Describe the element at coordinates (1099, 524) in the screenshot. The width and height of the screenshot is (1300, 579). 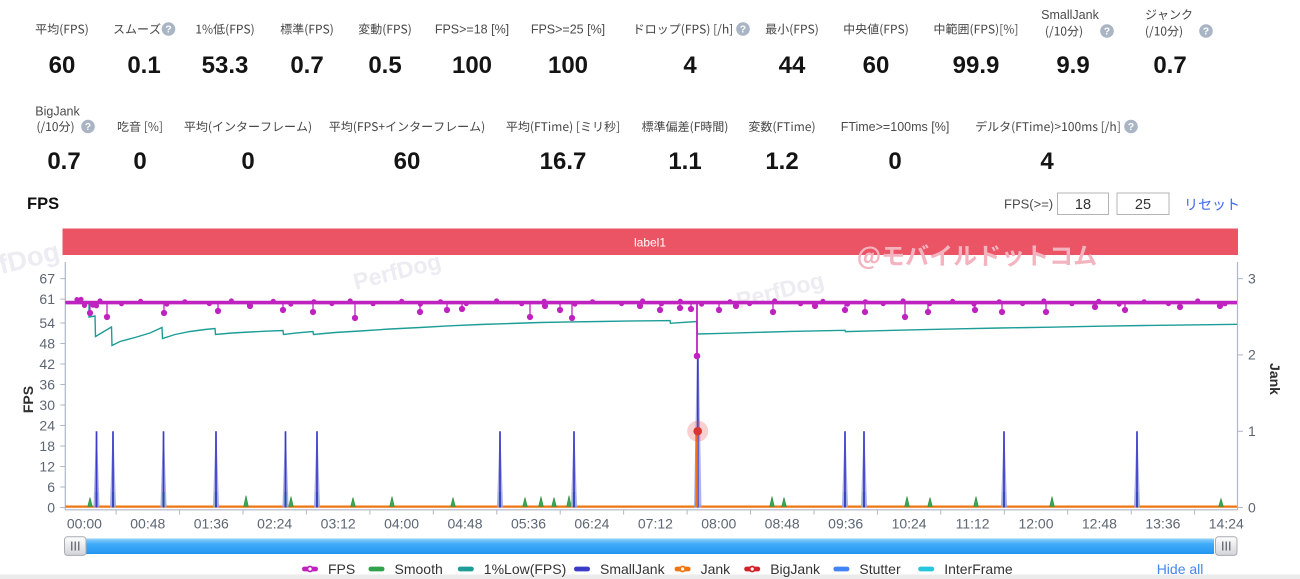
I see `svg-text: 12:48` at that location.